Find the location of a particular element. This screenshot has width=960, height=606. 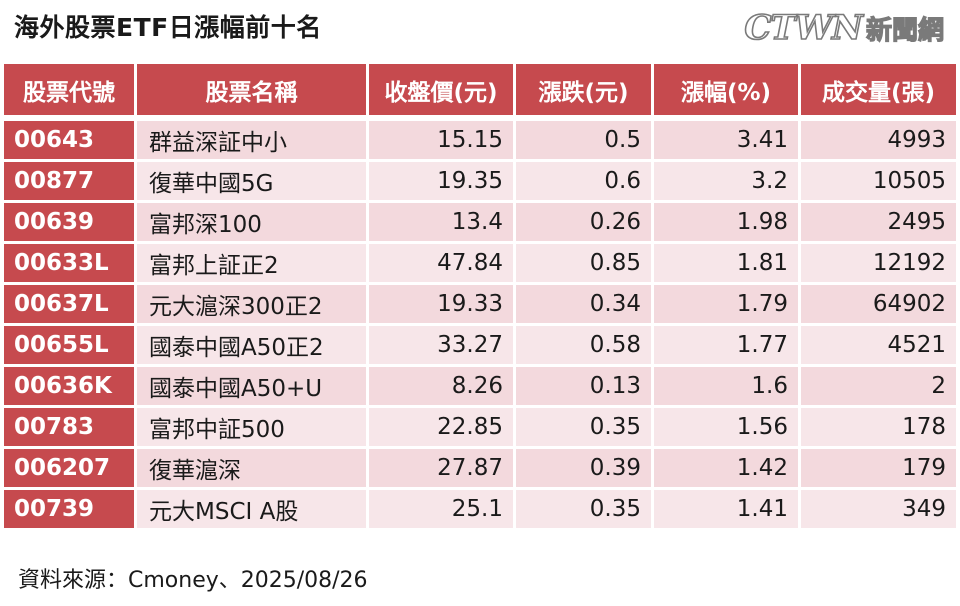

ctwant-logo: CTWN 新聞網 is located at coordinates (844, 28).